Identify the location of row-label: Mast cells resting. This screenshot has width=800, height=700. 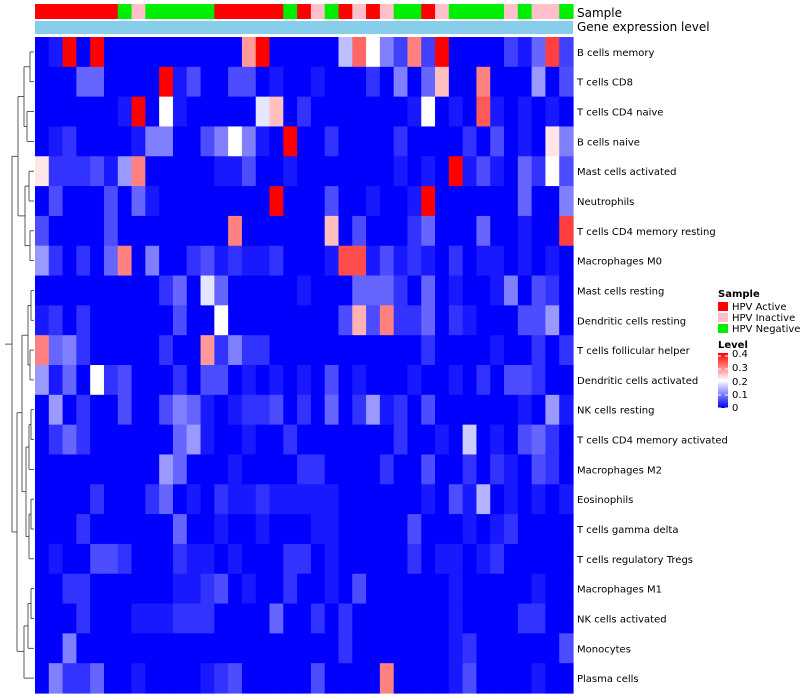
(620, 292).